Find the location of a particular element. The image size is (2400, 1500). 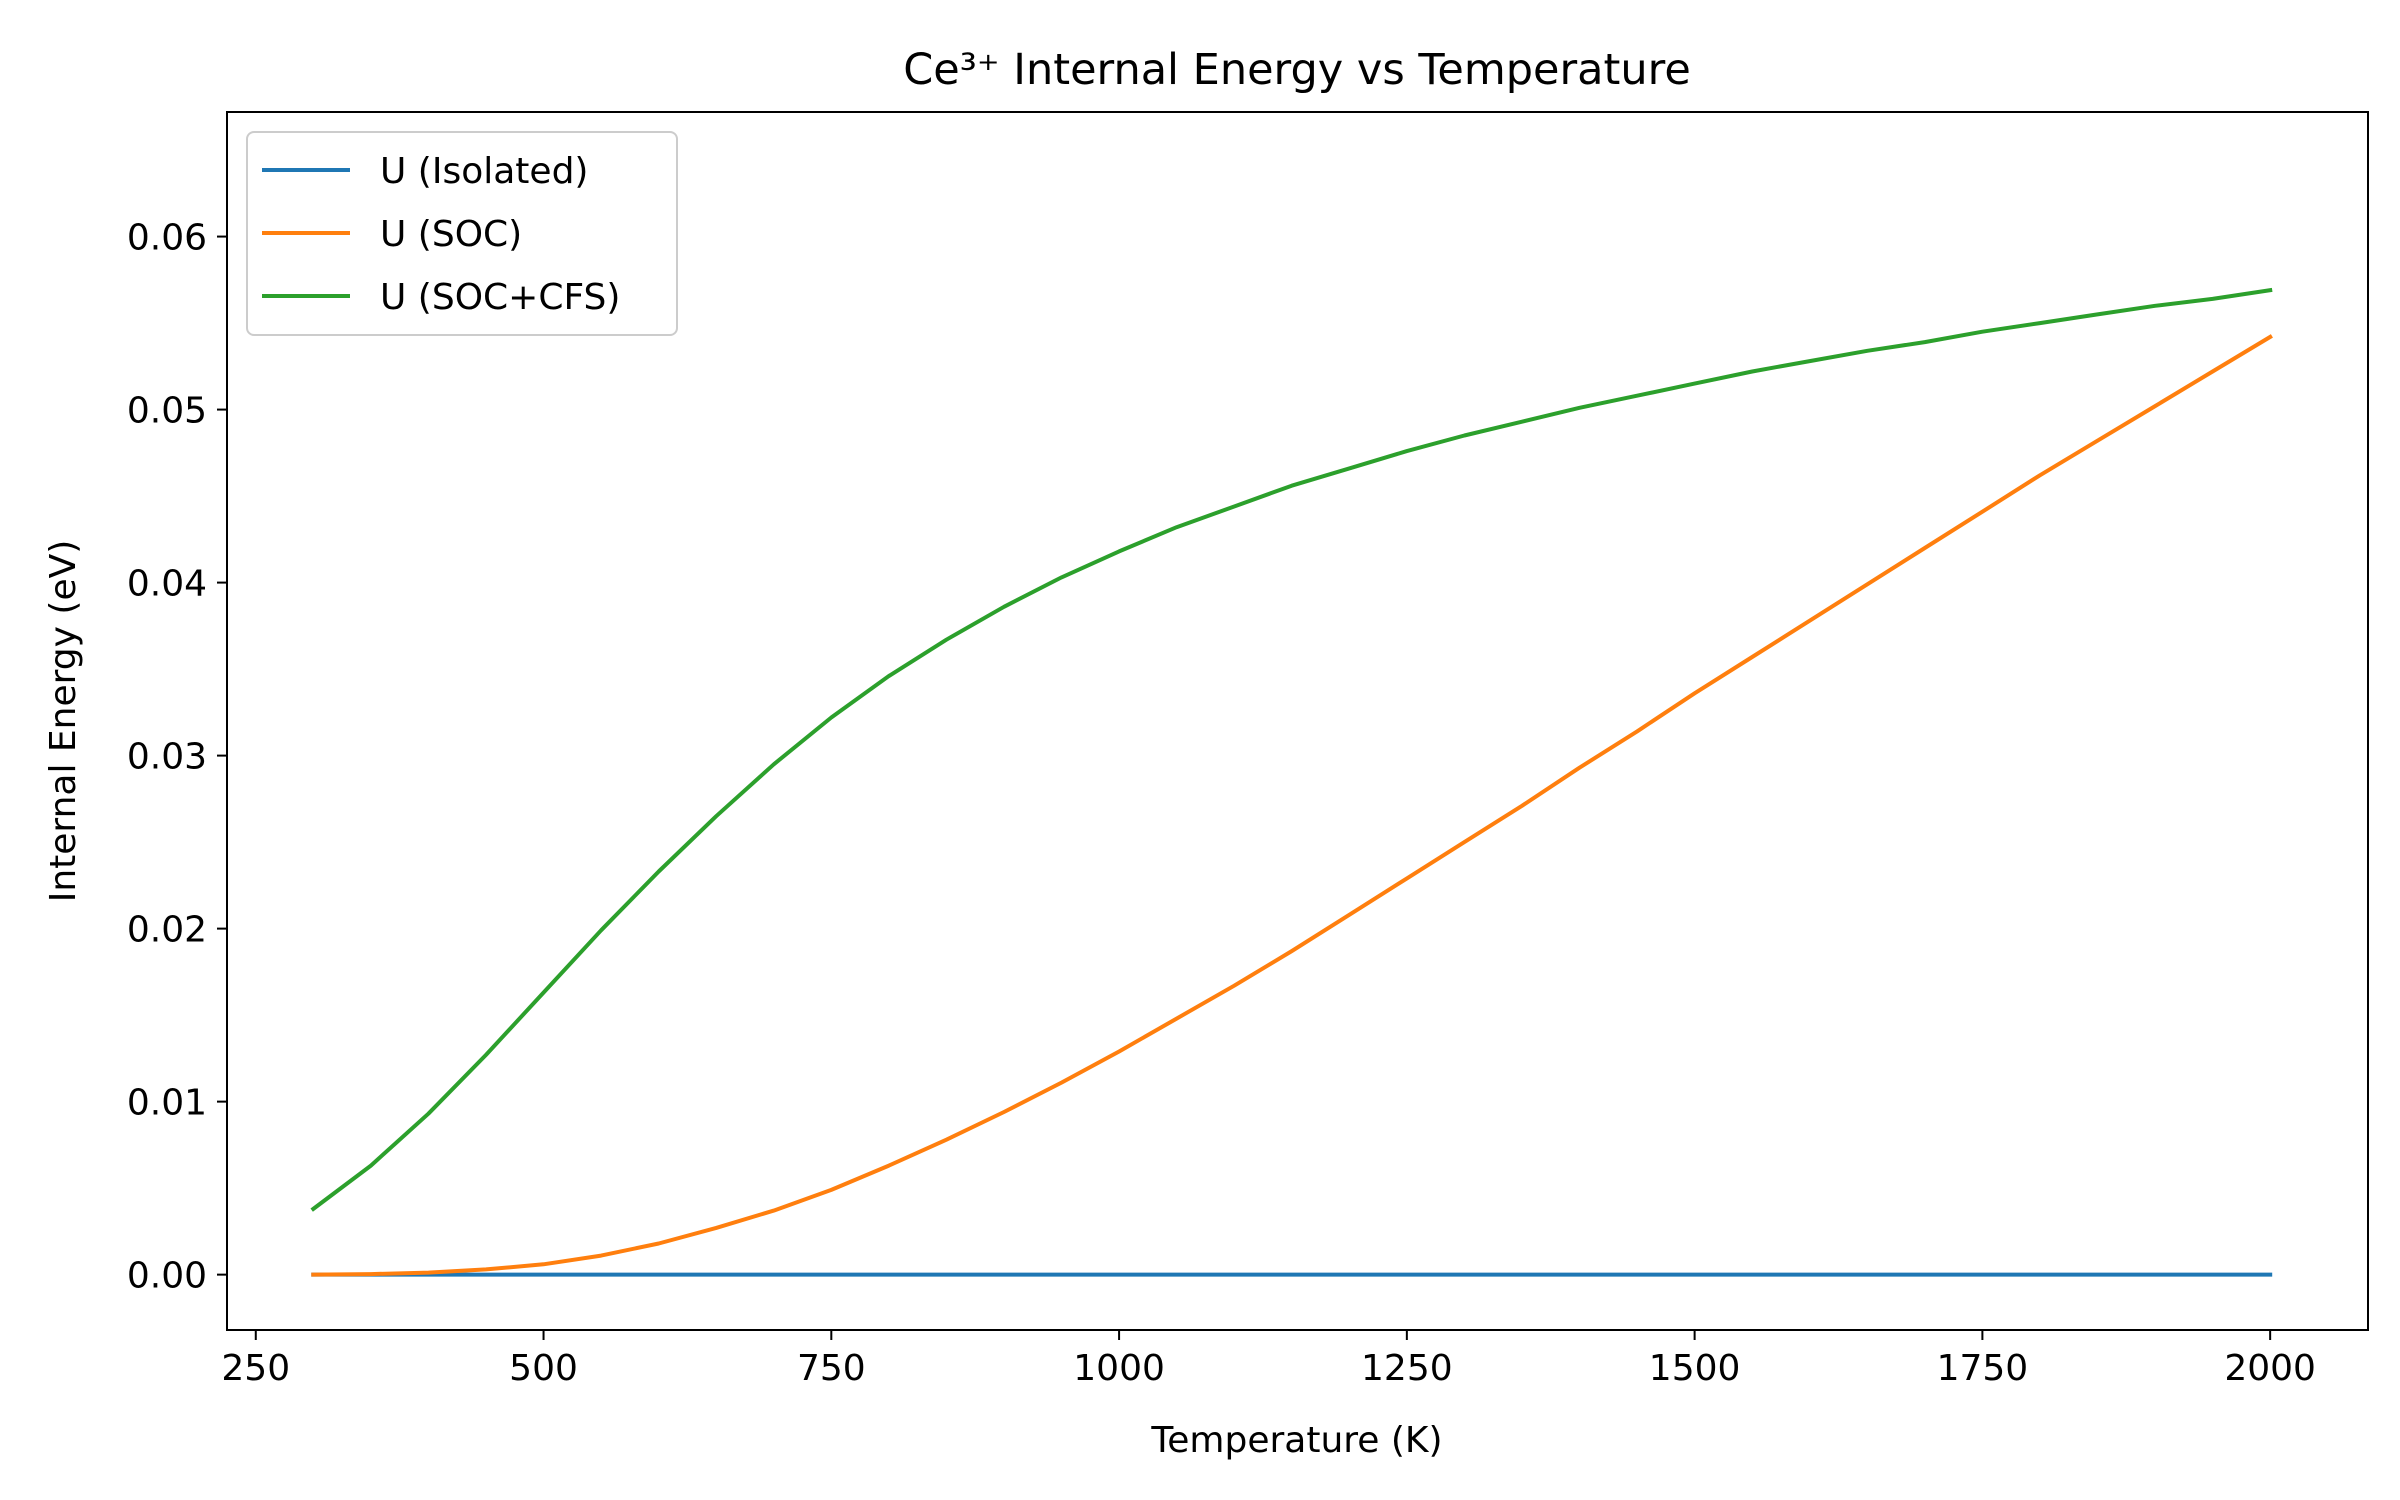

legend-items: U (Isolated) U (SOC) U (SOC+CFS) is located at coordinates (441, 234).